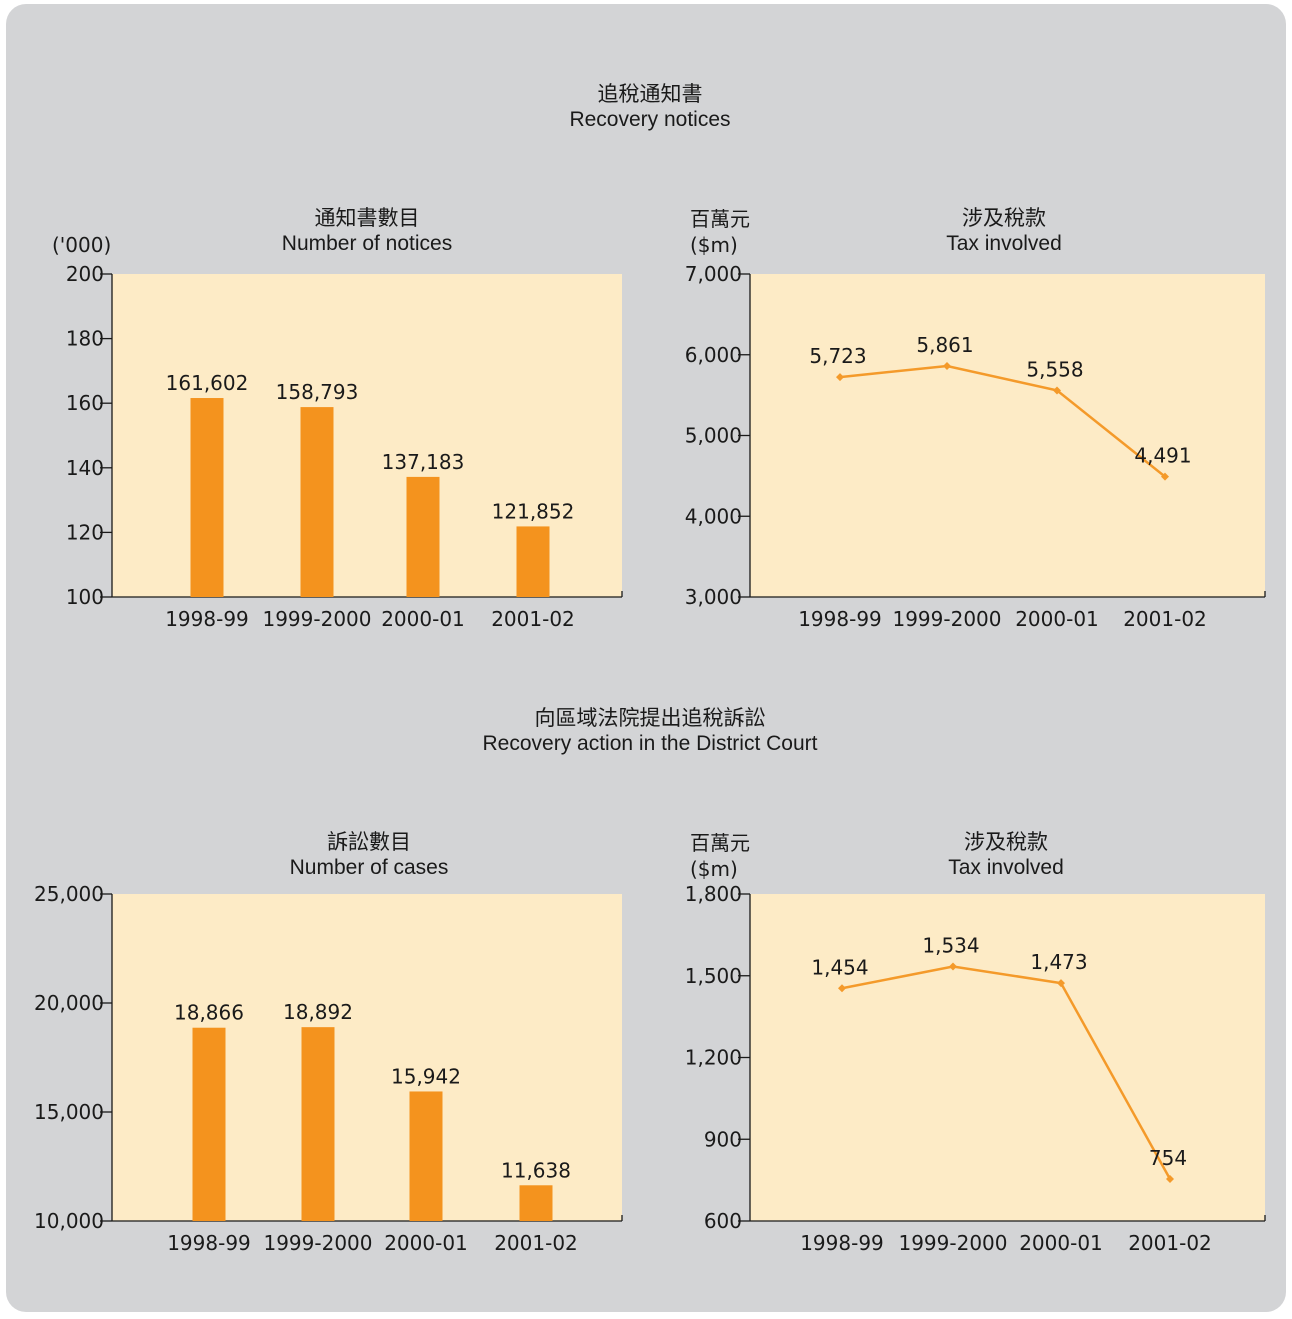 The width and height of the screenshot is (1292, 1319). I want to click on data-label: 5,723, so click(837, 356).